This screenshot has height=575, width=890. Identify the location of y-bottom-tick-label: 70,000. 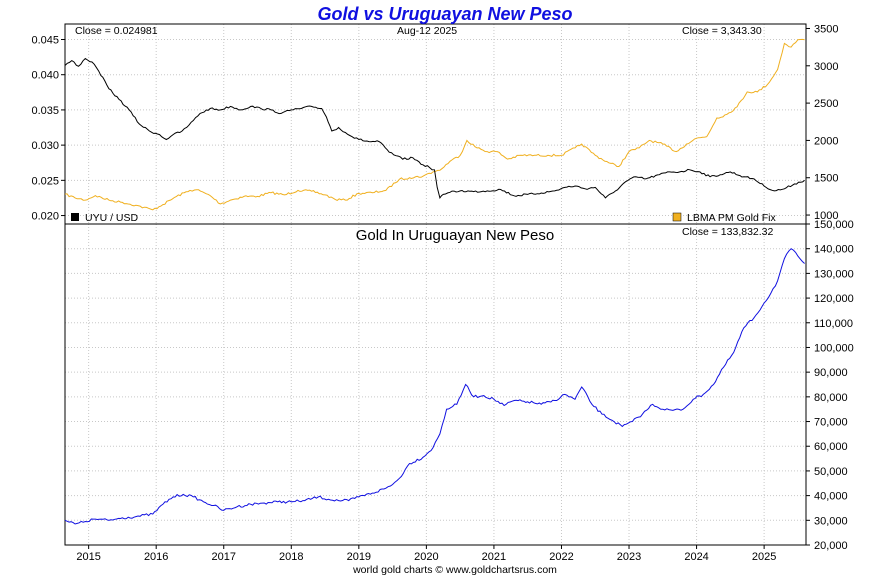
(831, 423).